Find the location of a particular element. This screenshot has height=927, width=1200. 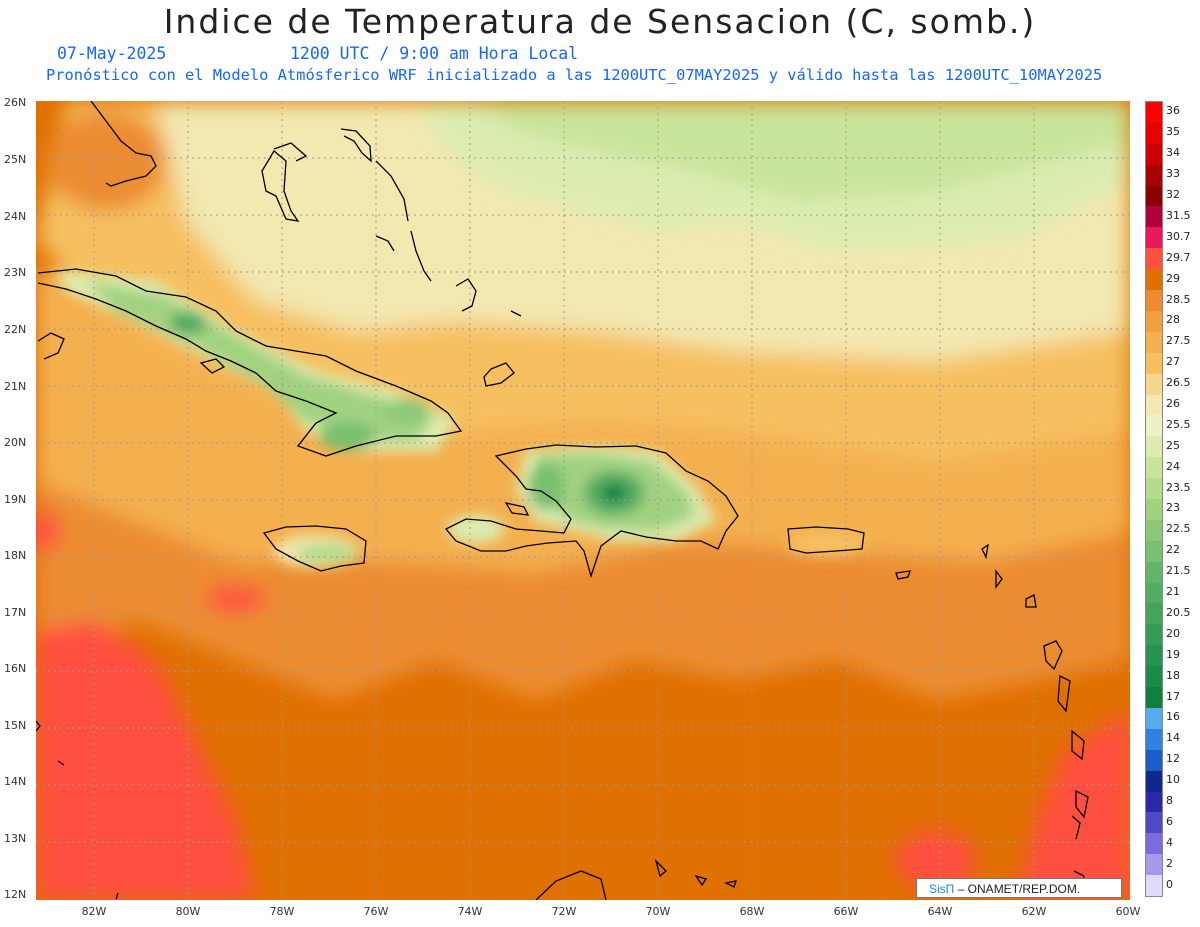

colorbar-label: 22 is located at coordinates (1173, 550).